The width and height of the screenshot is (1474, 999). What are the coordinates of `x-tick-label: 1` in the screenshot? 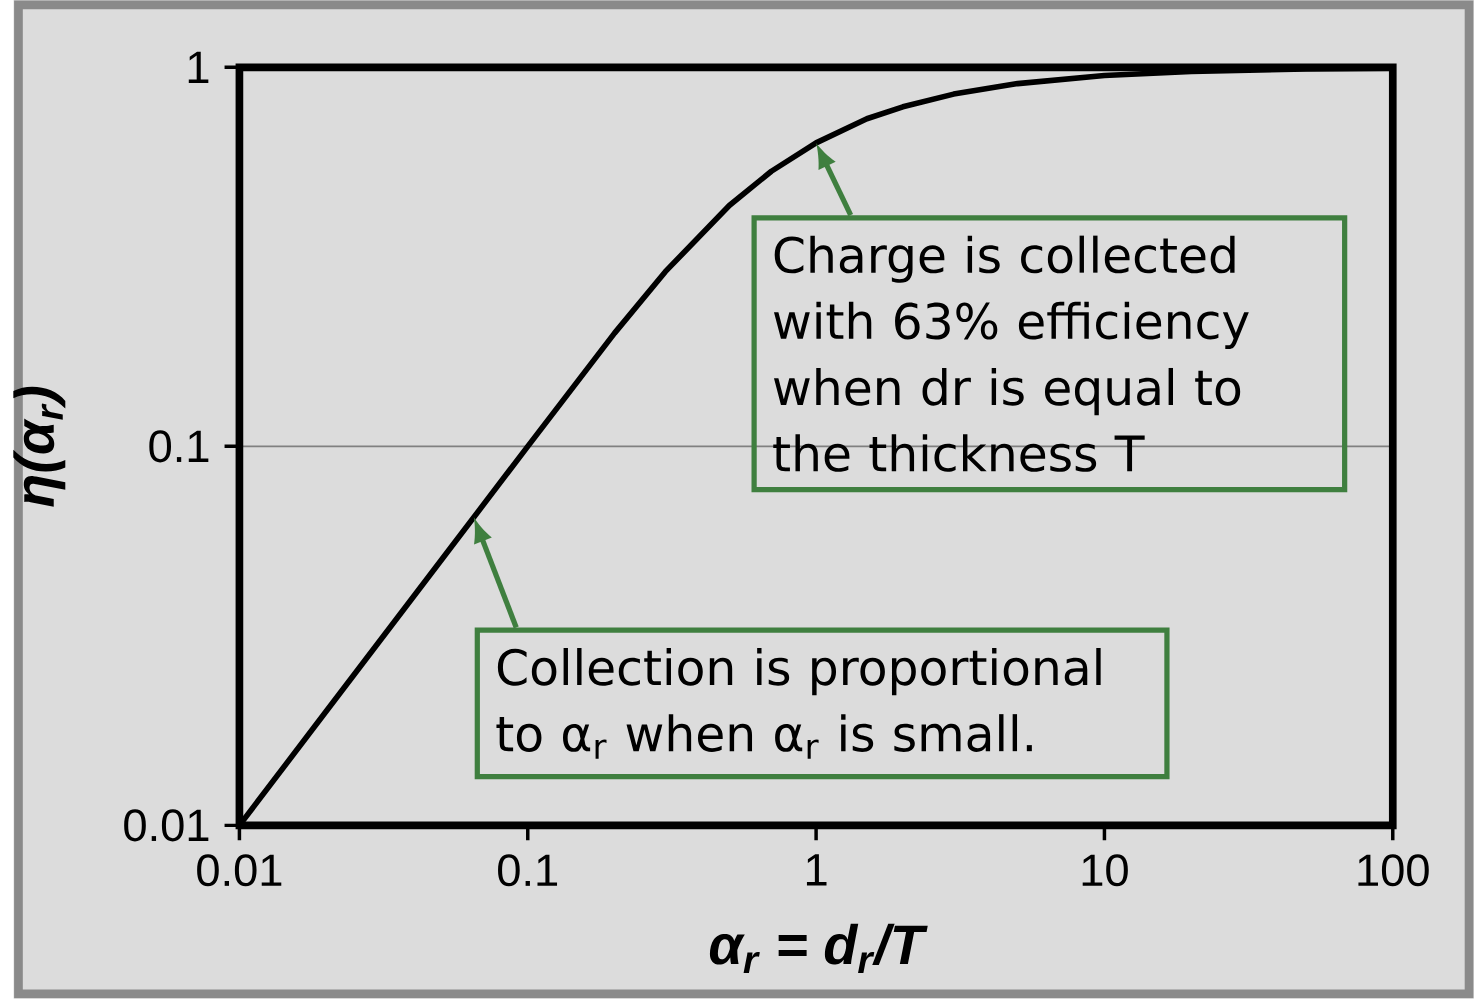 It's located at (816, 870).